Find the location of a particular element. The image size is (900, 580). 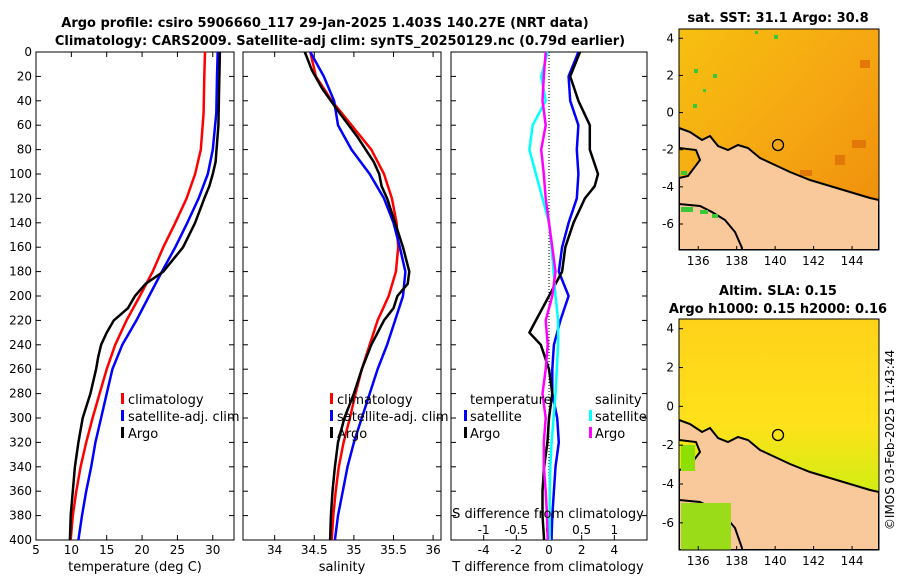

sst-warm-patches is located at coordinates (835, 118).